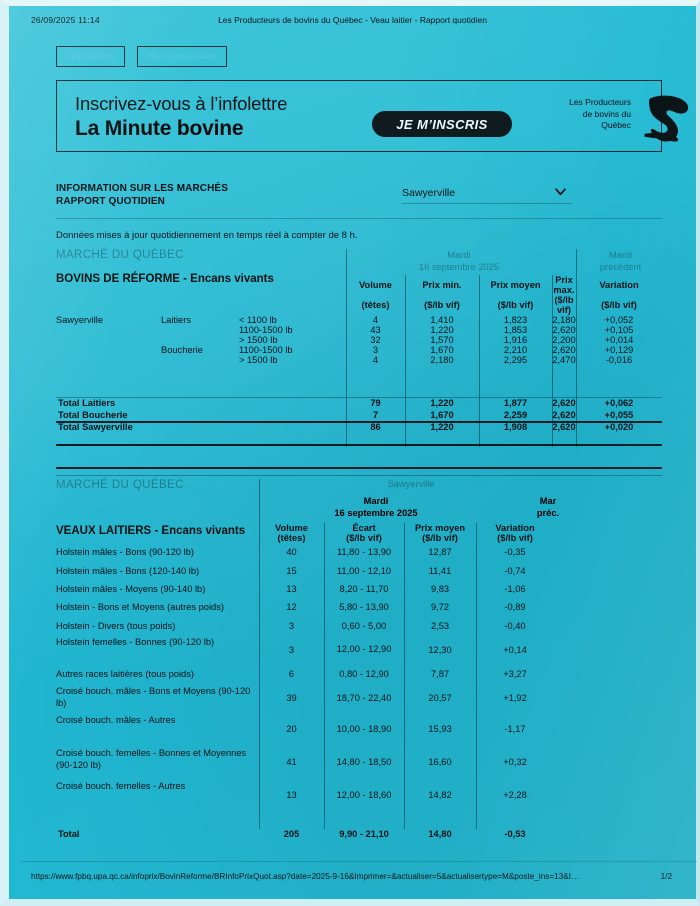  I want to click on organization-name: Les Producteurs de bovins du Québec, so click(585, 114).